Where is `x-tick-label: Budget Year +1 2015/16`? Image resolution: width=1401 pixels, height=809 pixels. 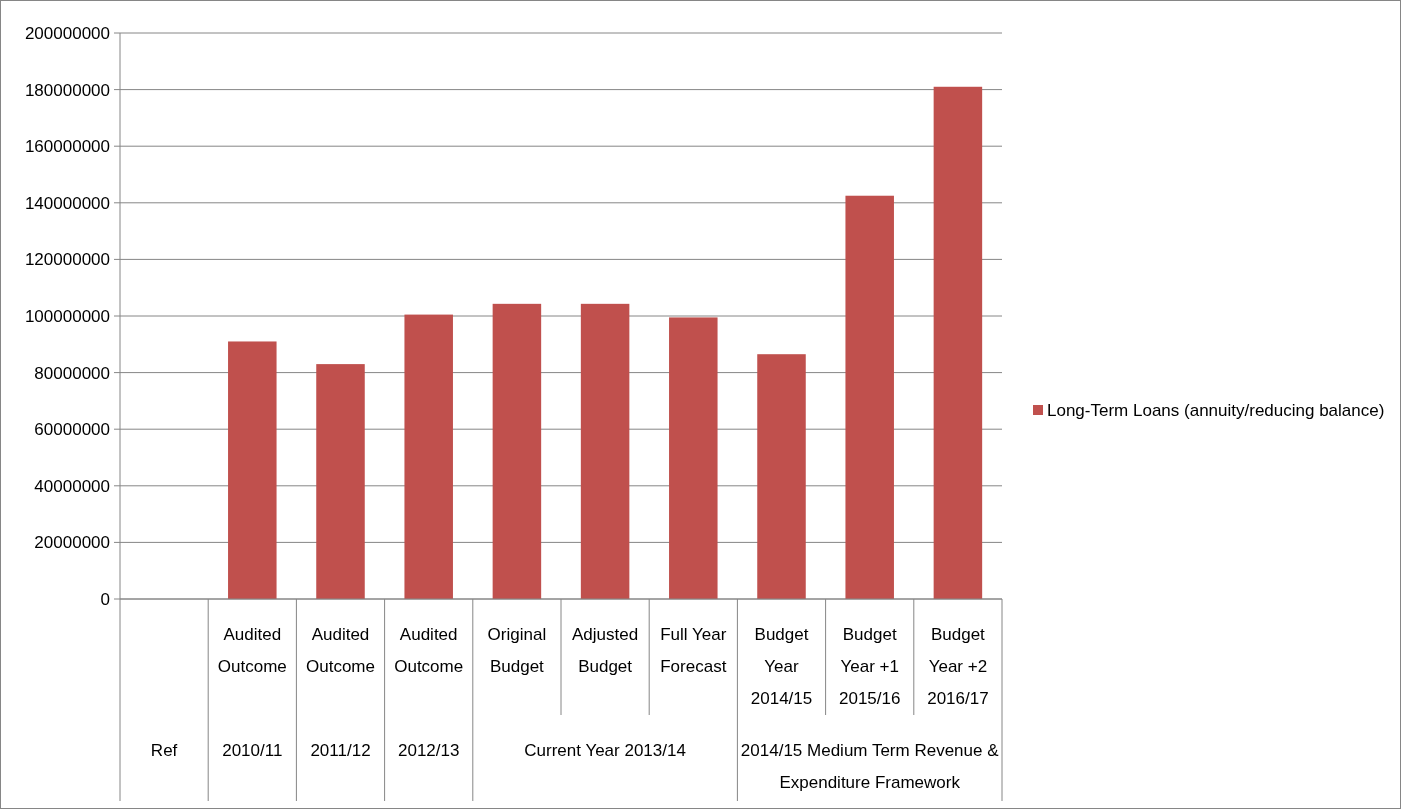 x-tick-label: Budget Year +1 2015/16 is located at coordinates (869, 666).